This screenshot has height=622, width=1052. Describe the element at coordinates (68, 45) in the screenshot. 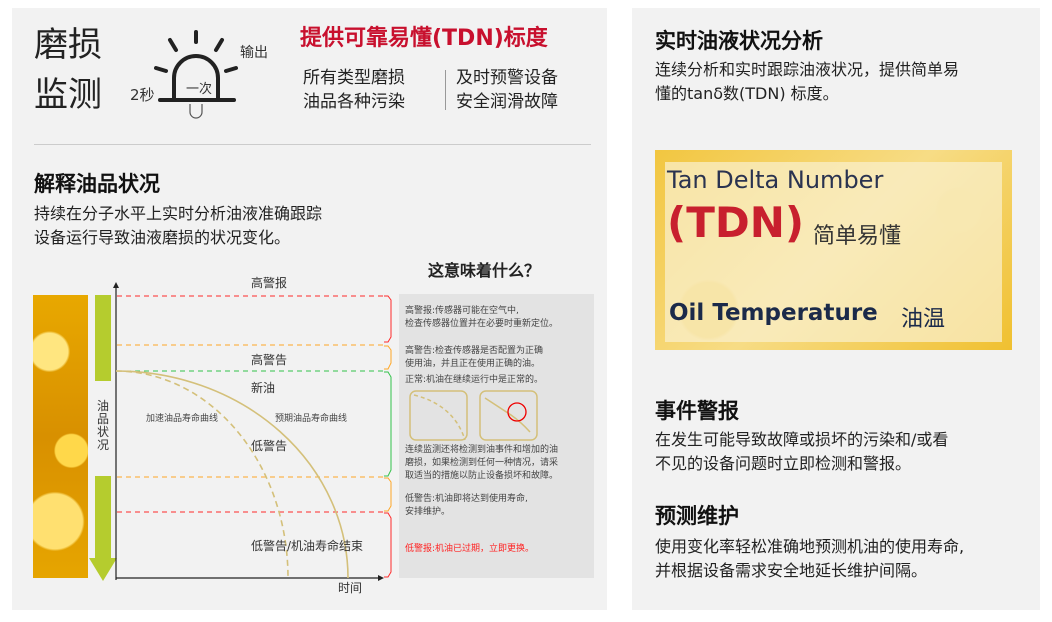

I see `title-line-1: 磨损` at that location.